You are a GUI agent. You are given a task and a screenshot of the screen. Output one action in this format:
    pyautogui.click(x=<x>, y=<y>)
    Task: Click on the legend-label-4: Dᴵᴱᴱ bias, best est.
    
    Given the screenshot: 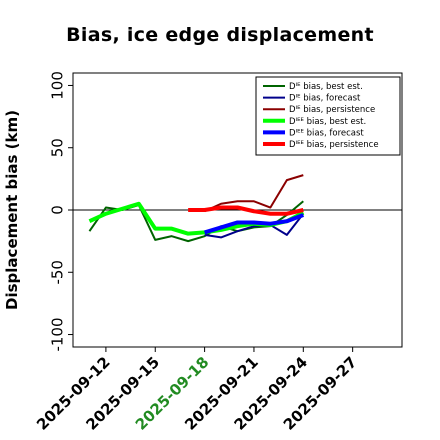 What is the action you would take?
    pyautogui.click(x=327, y=122)
    